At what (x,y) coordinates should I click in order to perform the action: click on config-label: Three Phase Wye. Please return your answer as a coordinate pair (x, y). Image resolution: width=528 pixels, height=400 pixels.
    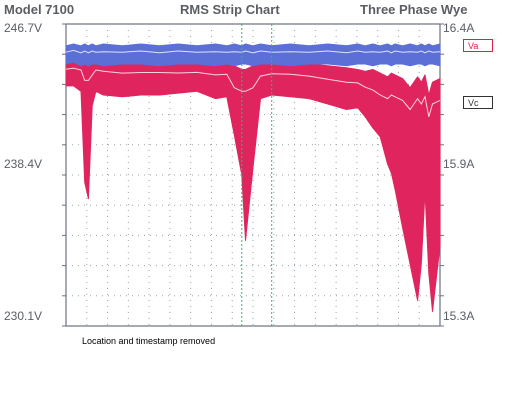
    Looking at the image, I should click on (414, 9).